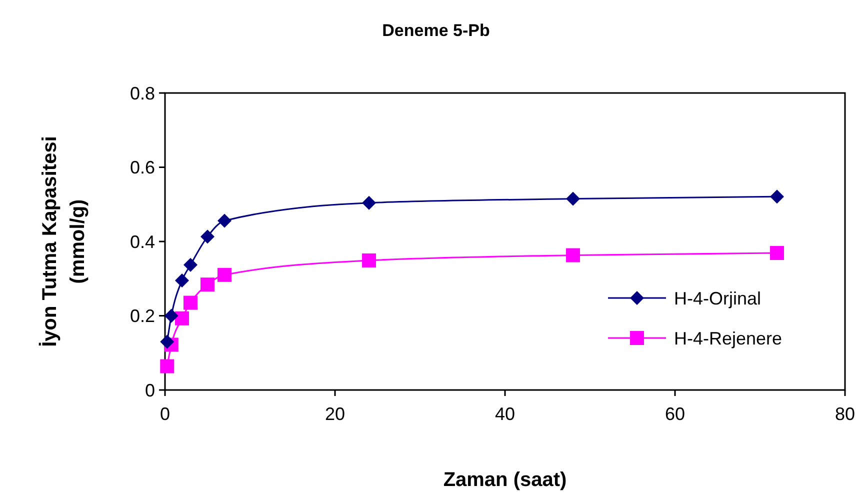  I want to click on x-tick-label: 80, so click(845, 414).